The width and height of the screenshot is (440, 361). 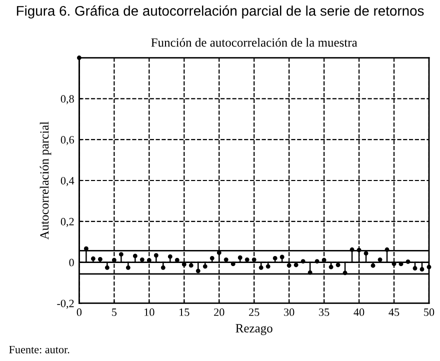 What do you see at coordinates (429, 312) in the screenshot?
I see `x-tick-label: 50` at bounding box center [429, 312].